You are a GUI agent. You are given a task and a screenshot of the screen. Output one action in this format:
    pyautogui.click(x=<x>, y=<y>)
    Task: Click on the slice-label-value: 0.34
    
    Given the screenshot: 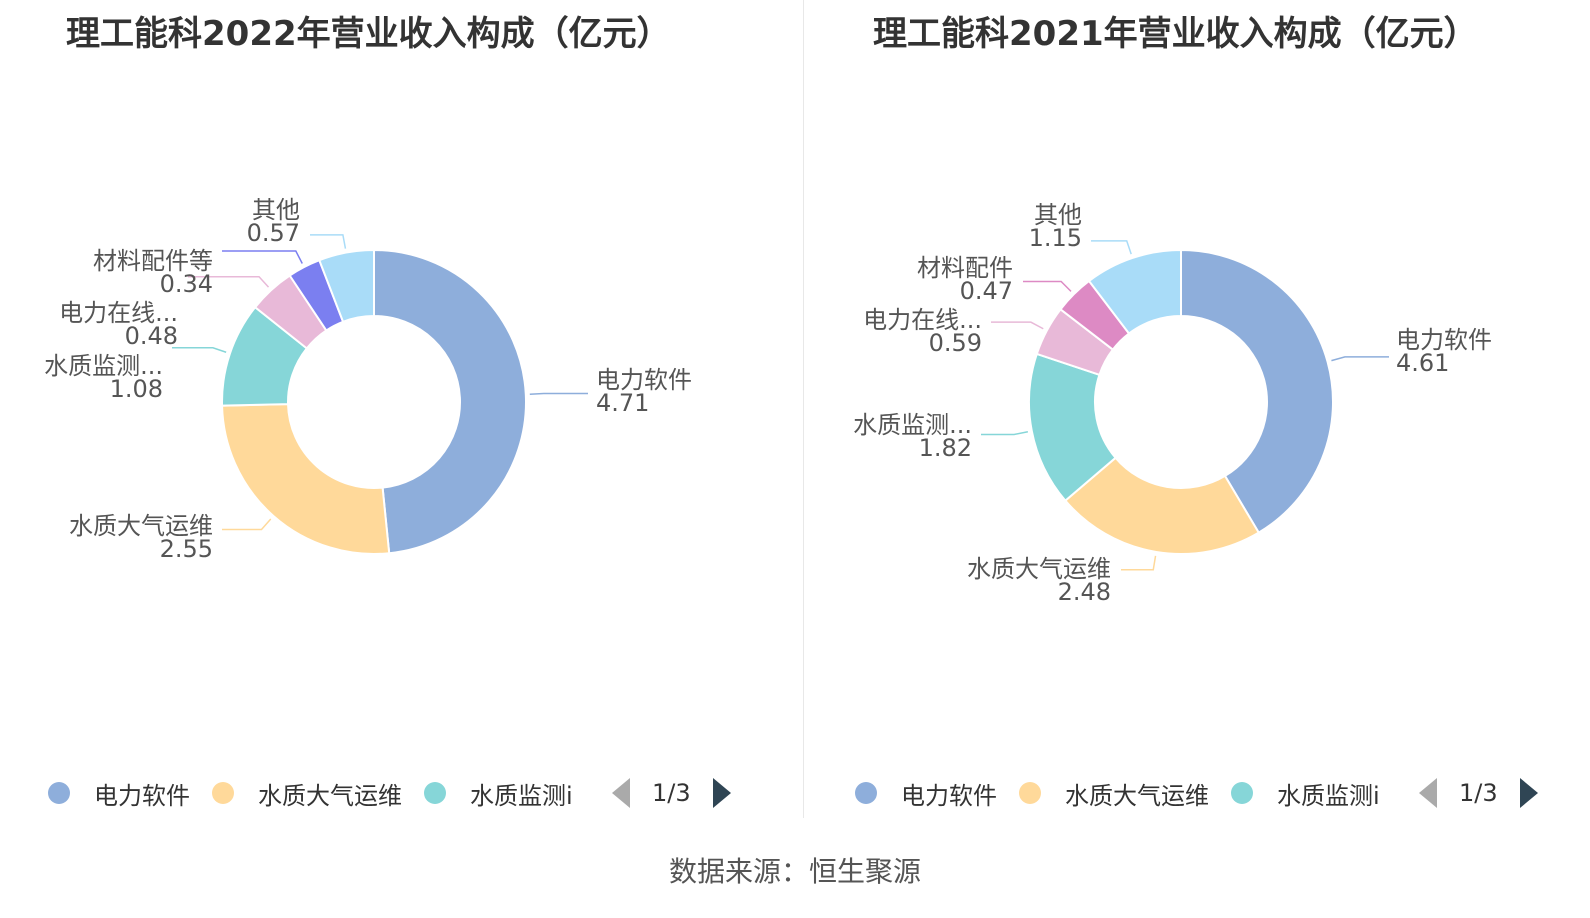 What is the action you would take?
    pyautogui.click(x=186, y=284)
    